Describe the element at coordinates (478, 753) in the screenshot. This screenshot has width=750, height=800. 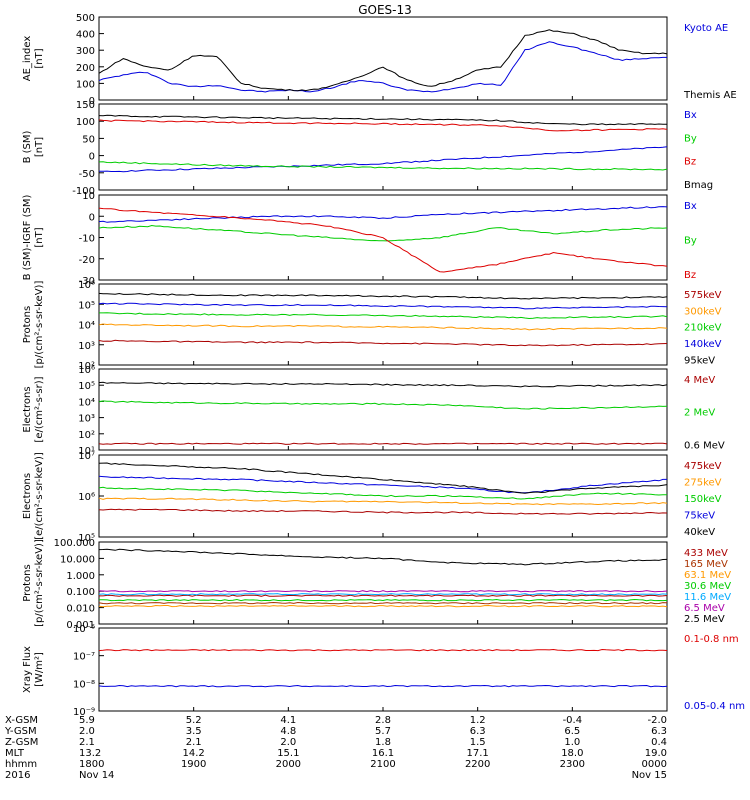
I see `footer-value: 17.1` at that location.